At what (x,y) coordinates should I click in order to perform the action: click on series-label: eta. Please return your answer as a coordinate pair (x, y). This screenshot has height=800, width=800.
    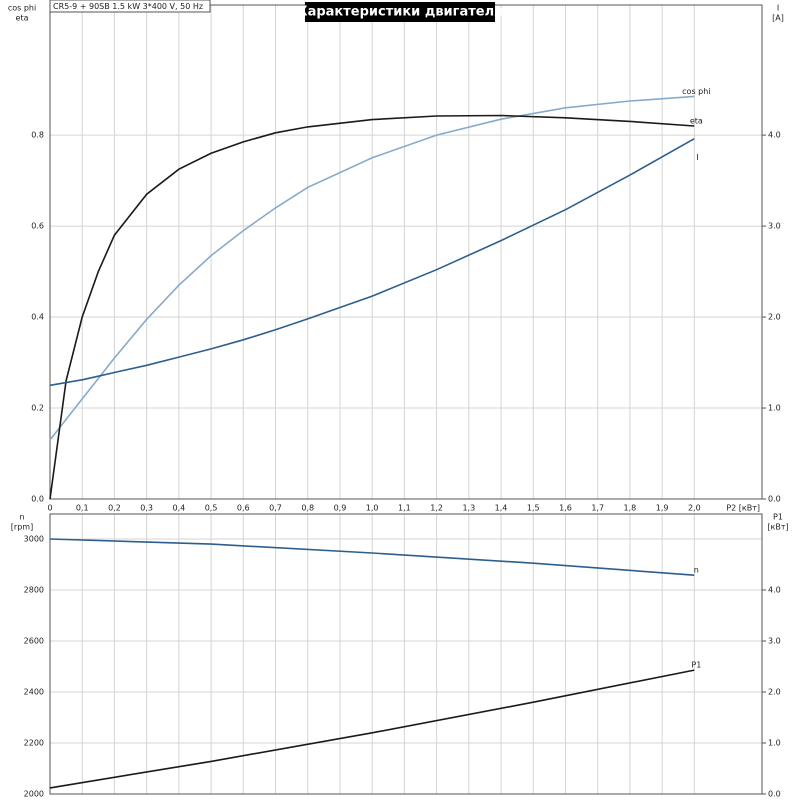
    Looking at the image, I should click on (696, 120).